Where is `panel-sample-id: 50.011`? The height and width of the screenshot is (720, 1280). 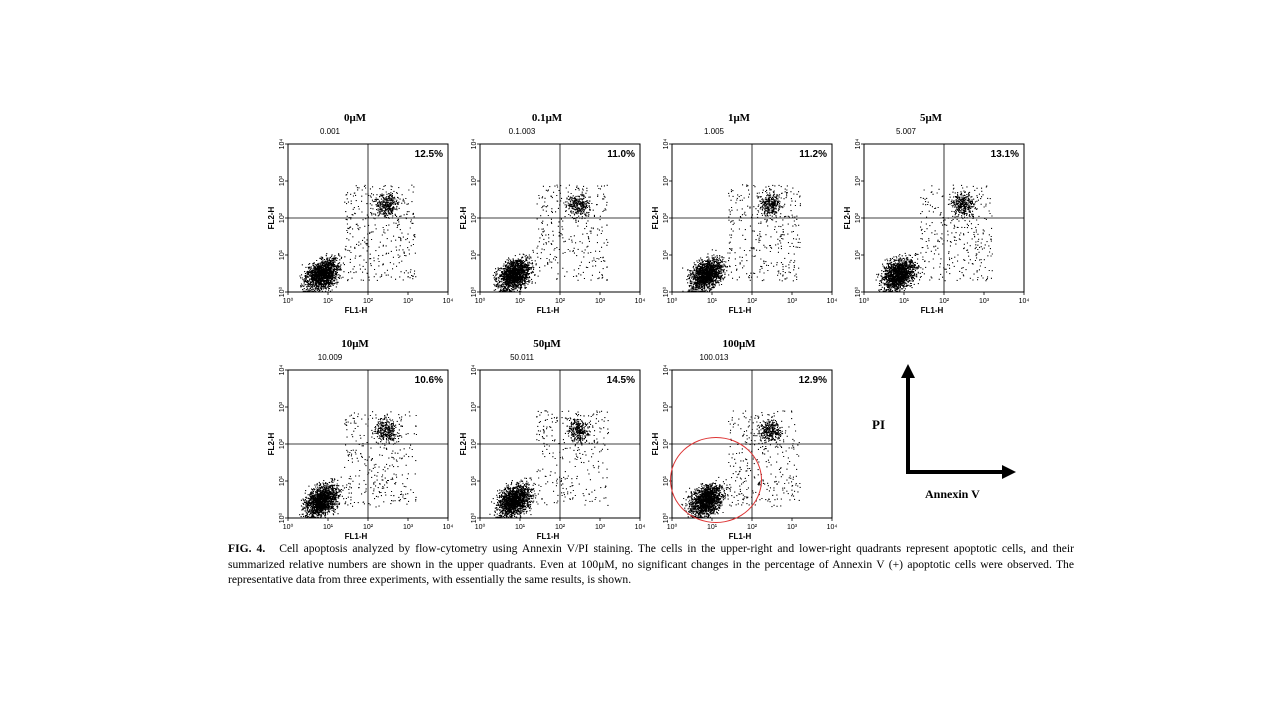
panel-sample-id: 50.011 is located at coordinates (522, 357).